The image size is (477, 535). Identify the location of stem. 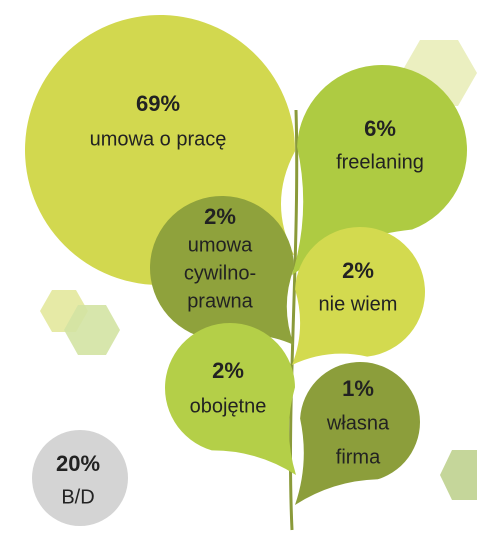
(293, 320).